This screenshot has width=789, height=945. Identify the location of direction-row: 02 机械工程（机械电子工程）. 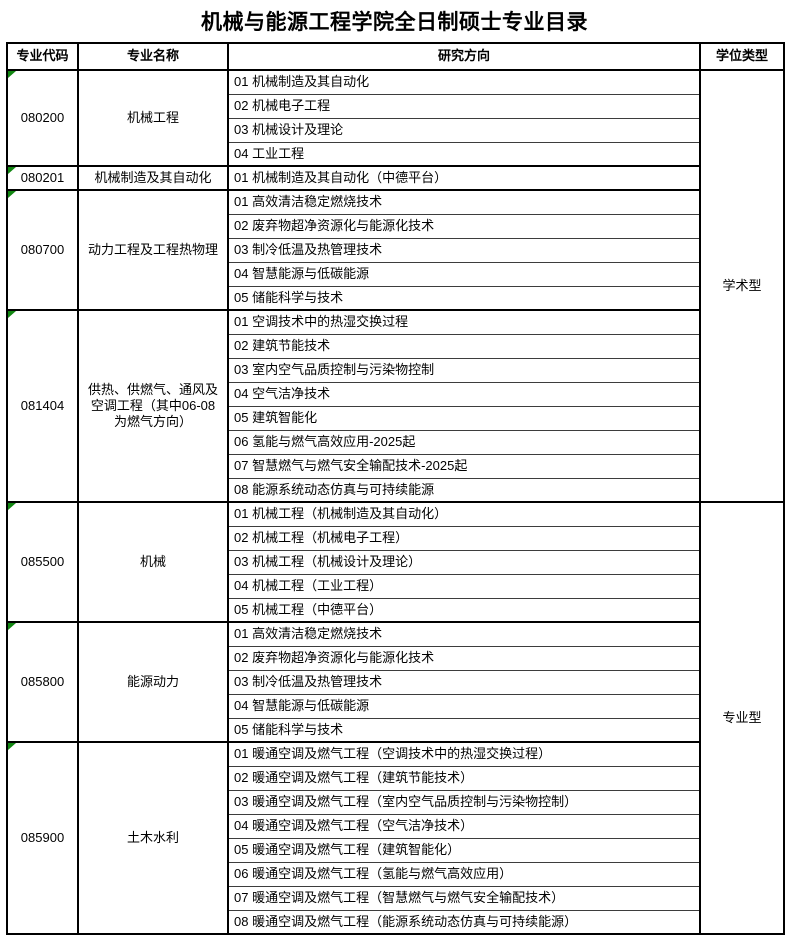
(395, 538).